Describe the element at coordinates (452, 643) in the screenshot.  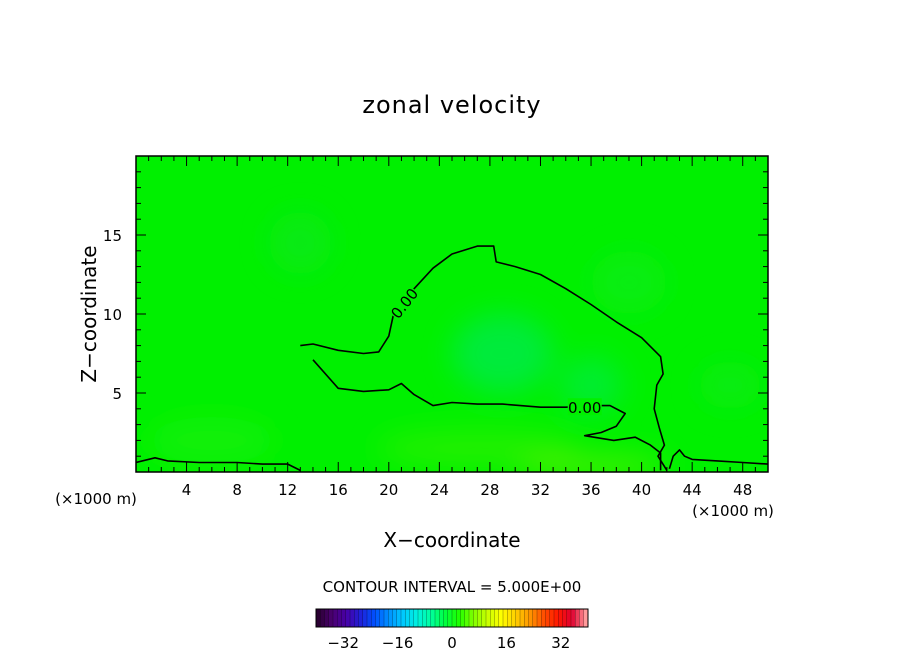
I see `colorbar-tick-label: 0` at that location.